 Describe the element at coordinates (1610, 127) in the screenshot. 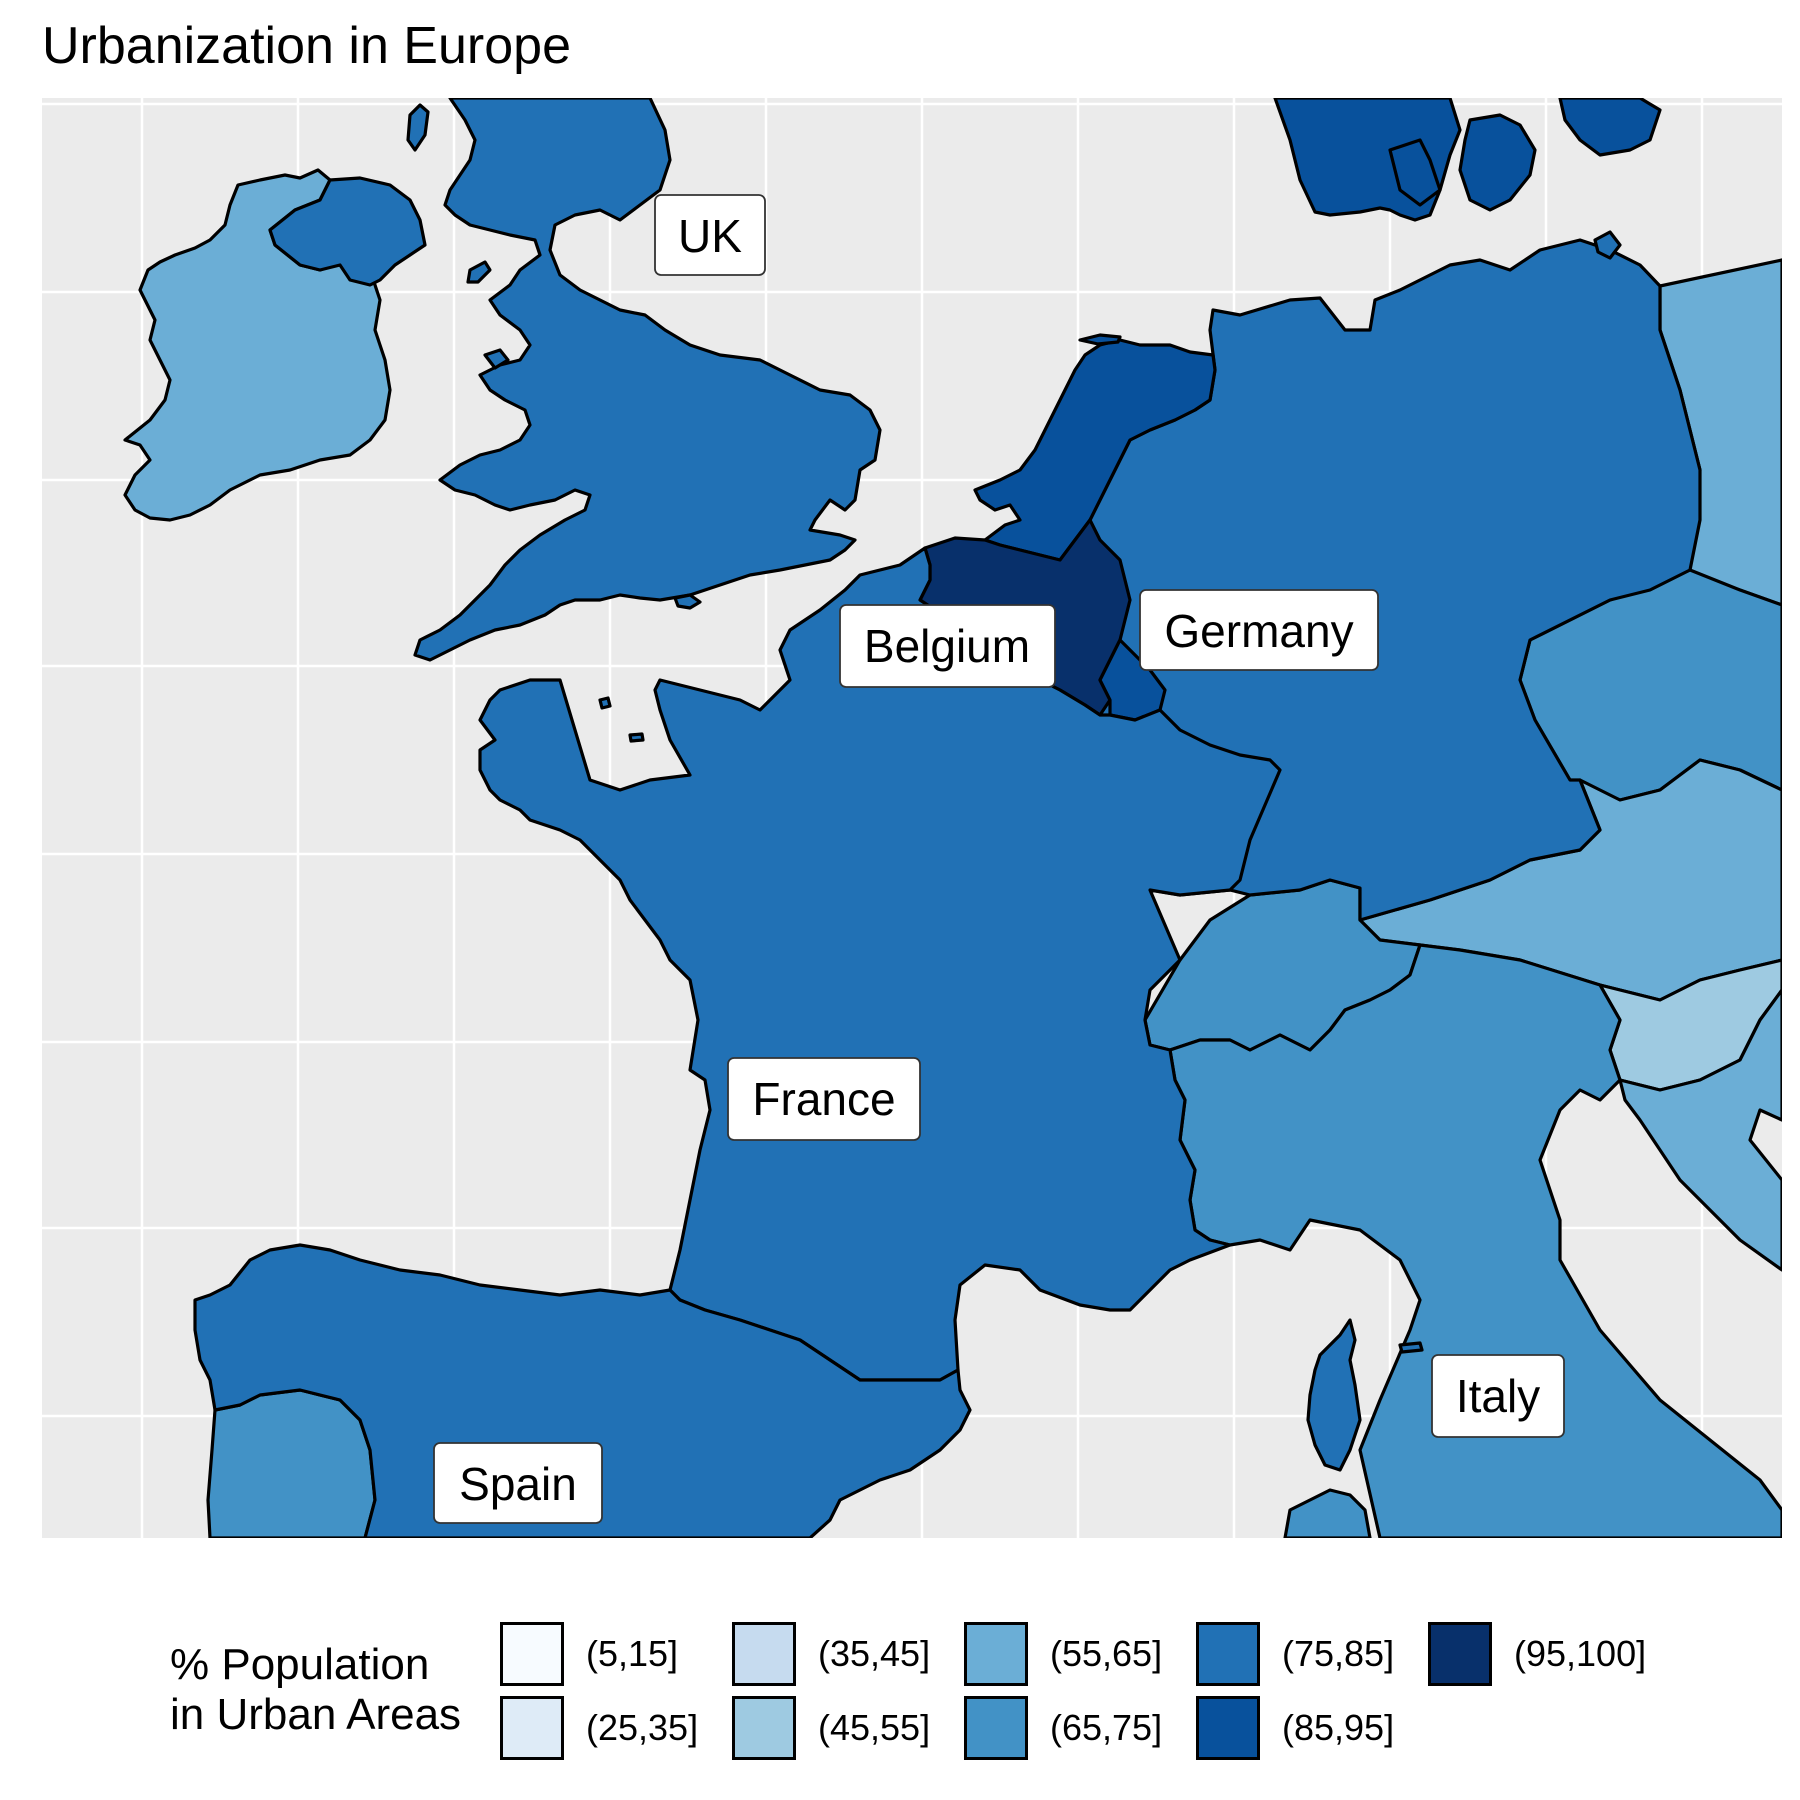

I see `country-sweden-tip` at that location.